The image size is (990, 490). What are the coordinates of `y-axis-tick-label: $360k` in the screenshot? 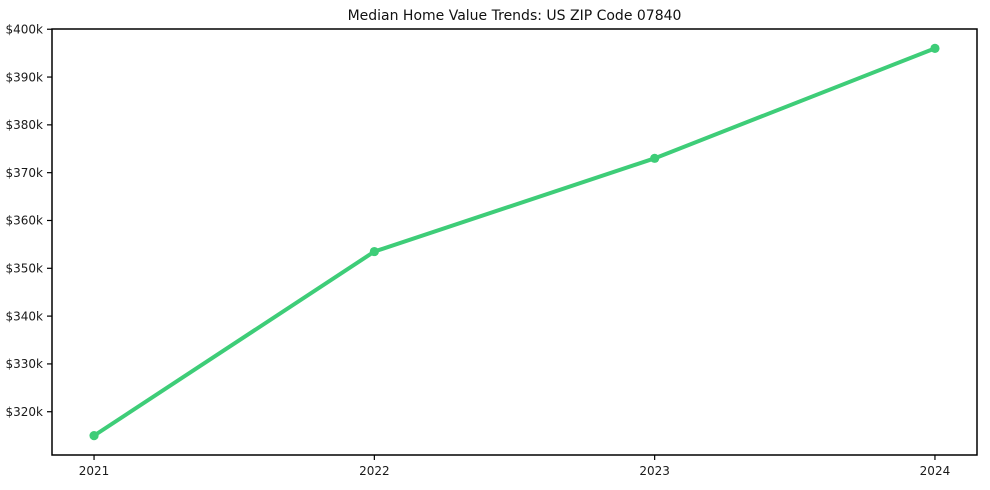 It's located at (25, 221).